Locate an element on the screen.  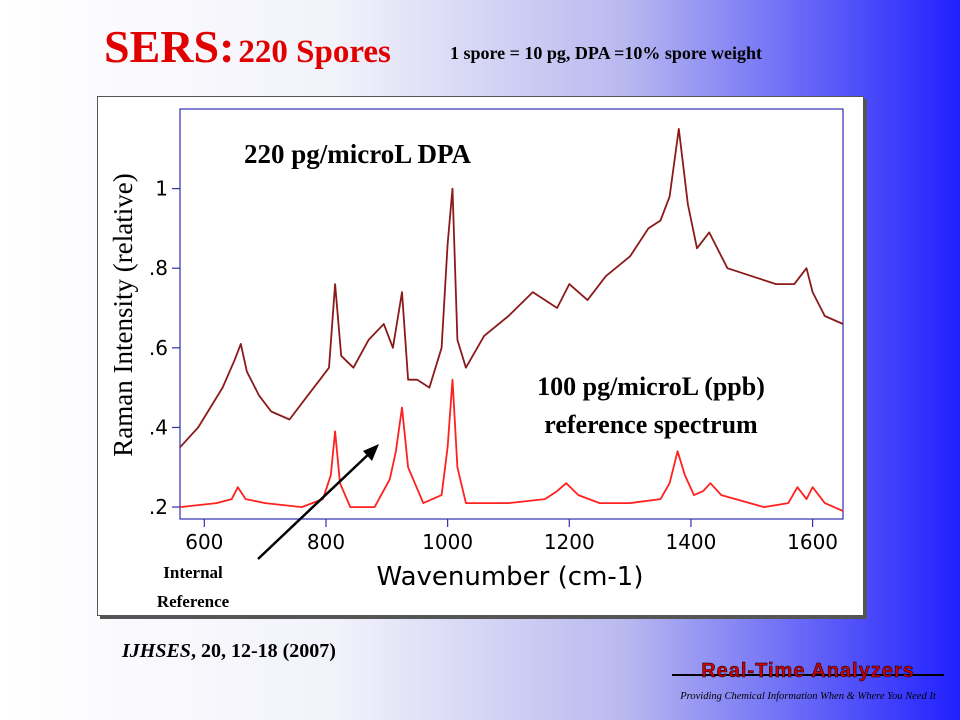
x-tick-label: 1200 is located at coordinates (569, 542).